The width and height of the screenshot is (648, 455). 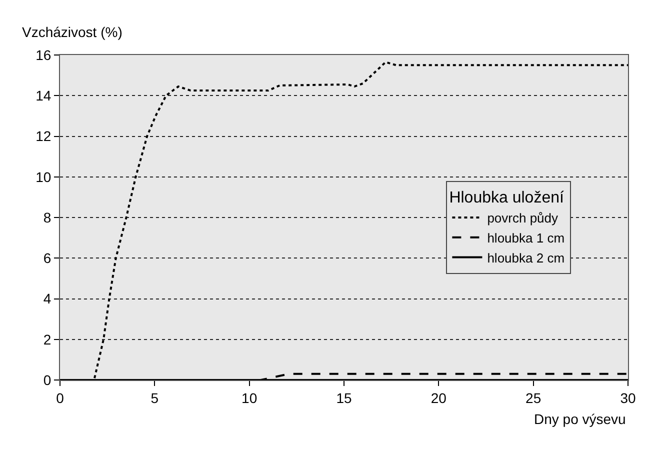 What do you see at coordinates (44, 96) in the screenshot?
I see `y-tick-label: 14` at bounding box center [44, 96].